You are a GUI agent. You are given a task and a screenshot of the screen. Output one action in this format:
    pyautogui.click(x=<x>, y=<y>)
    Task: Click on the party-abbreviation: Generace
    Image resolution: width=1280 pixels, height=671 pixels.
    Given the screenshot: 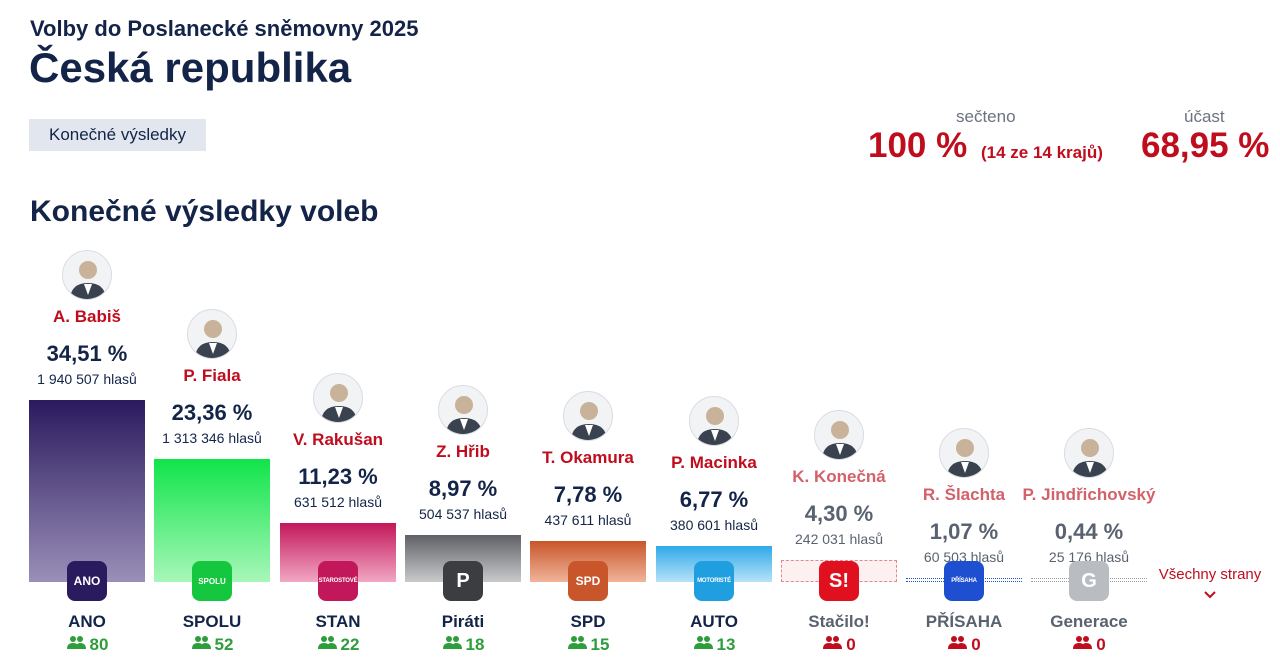 What is the action you would take?
    pyautogui.click(x=1089, y=621)
    